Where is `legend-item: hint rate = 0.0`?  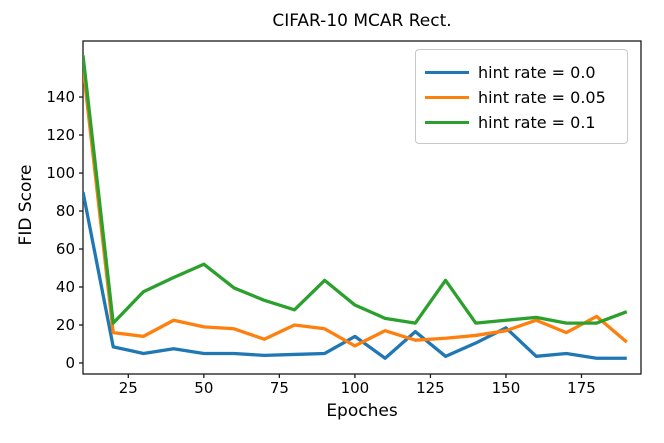
legend-item: hint rate = 0.0 is located at coordinates (521, 72).